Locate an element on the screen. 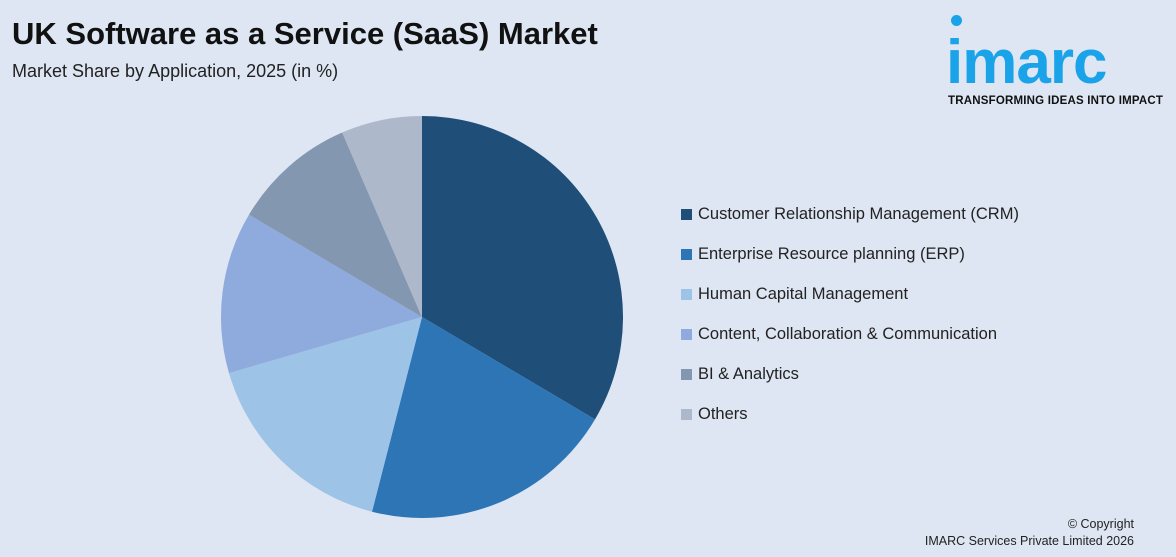  legend-label: Enterprise Resource planning (ERP) is located at coordinates (831, 253).